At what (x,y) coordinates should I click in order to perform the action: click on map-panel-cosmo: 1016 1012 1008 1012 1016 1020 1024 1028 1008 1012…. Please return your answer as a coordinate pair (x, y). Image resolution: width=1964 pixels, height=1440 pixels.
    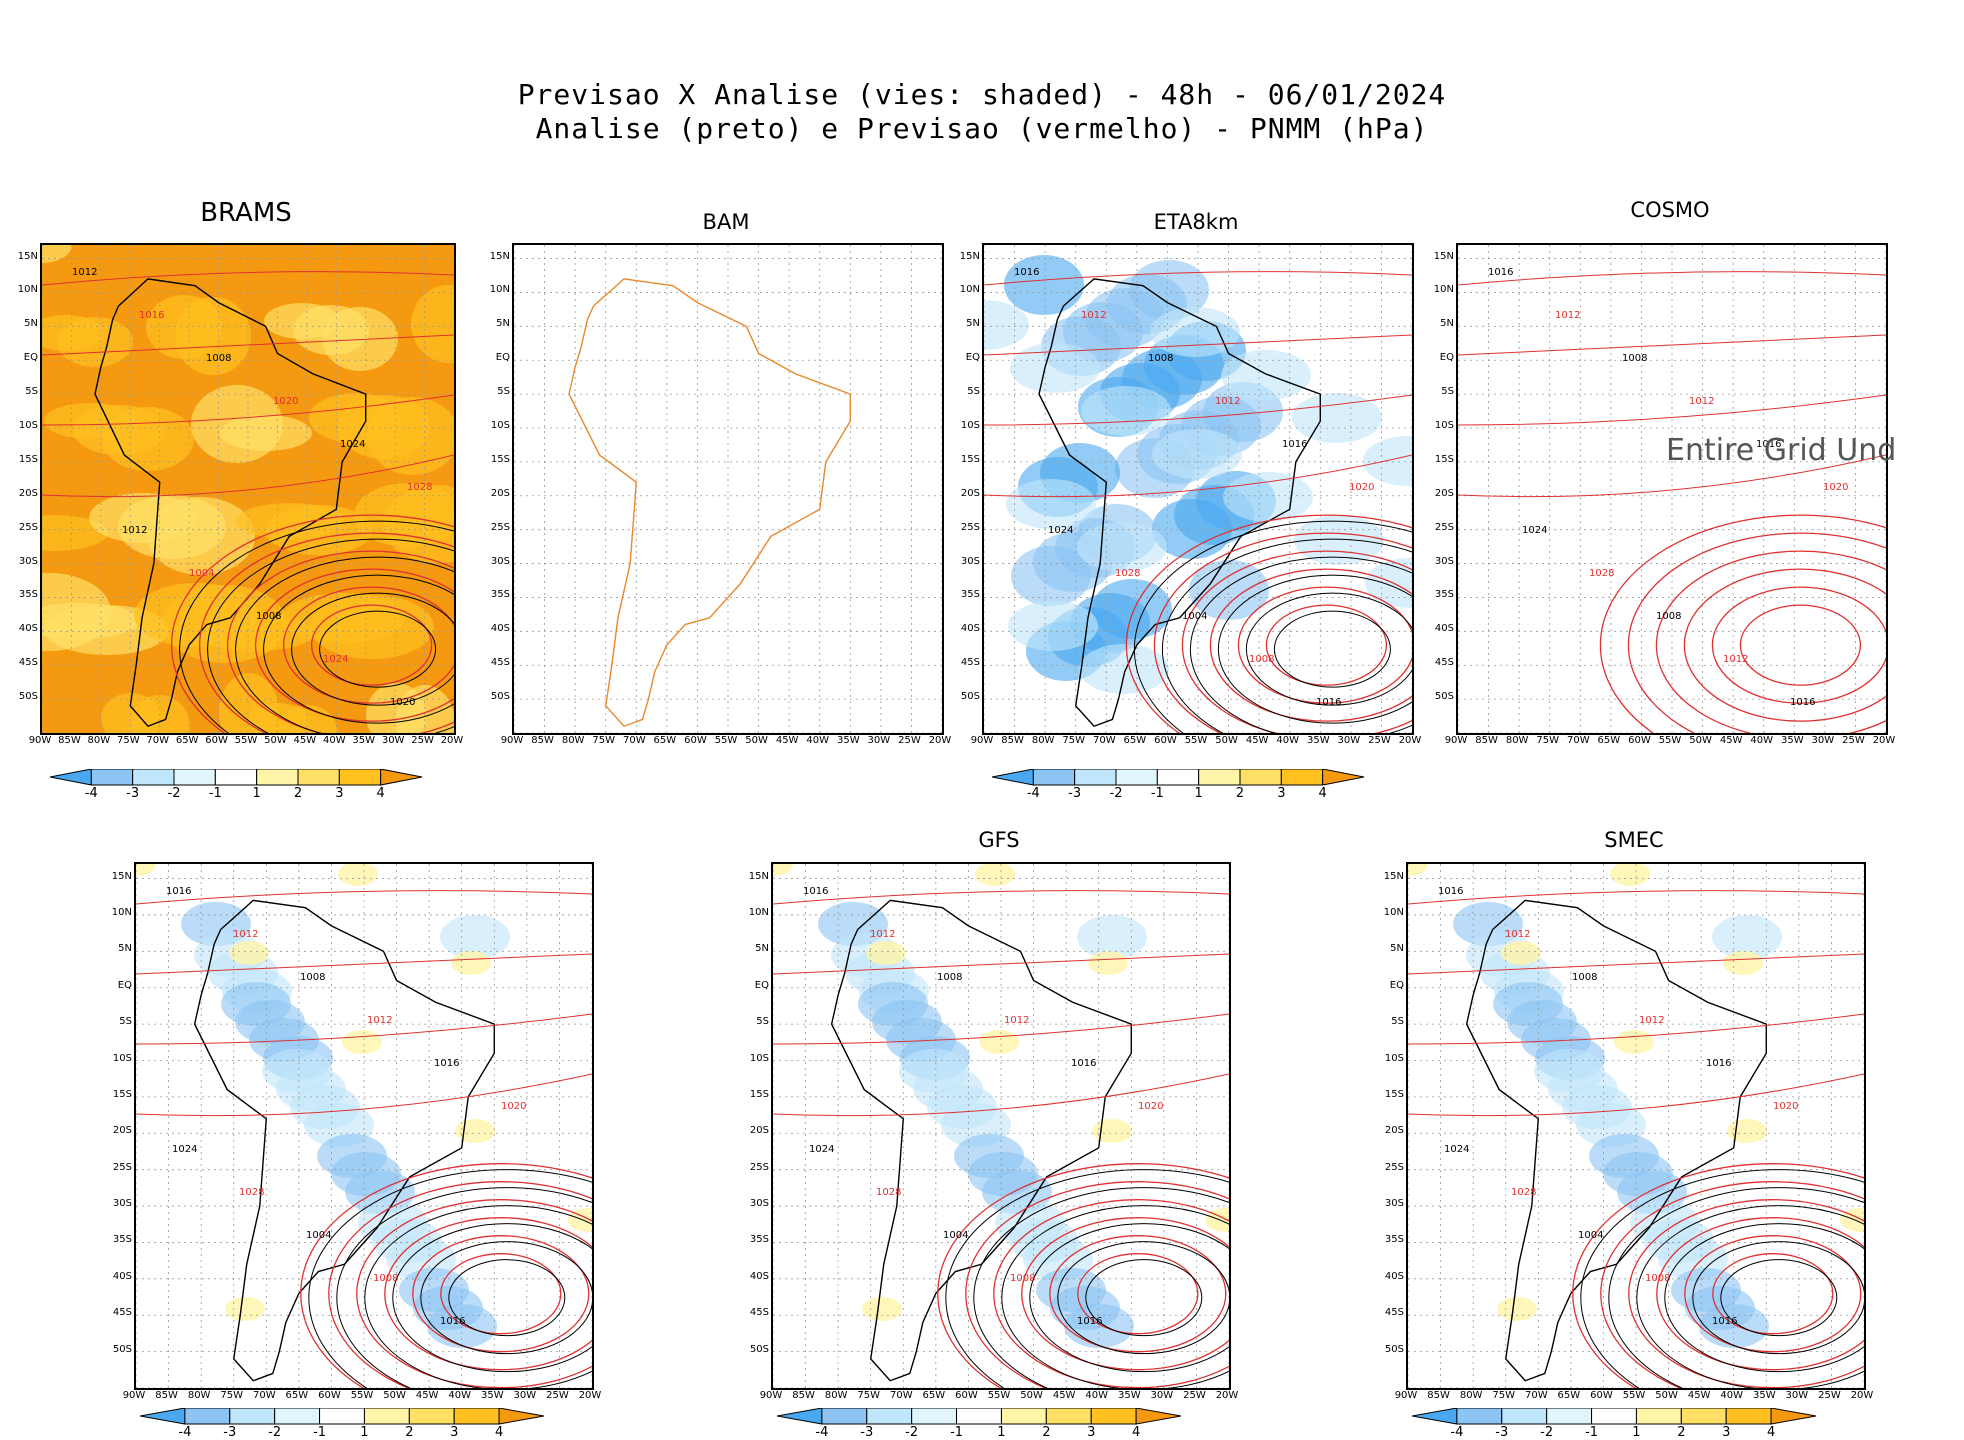
    Looking at the image, I should click on (1672, 489).